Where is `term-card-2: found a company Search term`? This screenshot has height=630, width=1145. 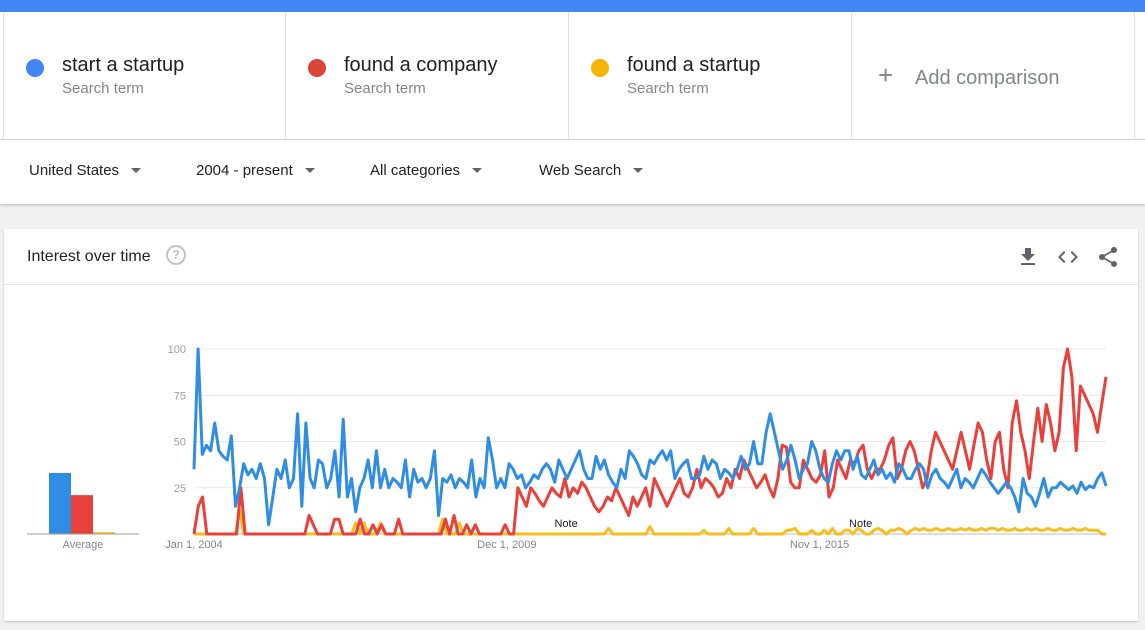 term-card-2: found a company Search term is located at coordinates (427, 76).